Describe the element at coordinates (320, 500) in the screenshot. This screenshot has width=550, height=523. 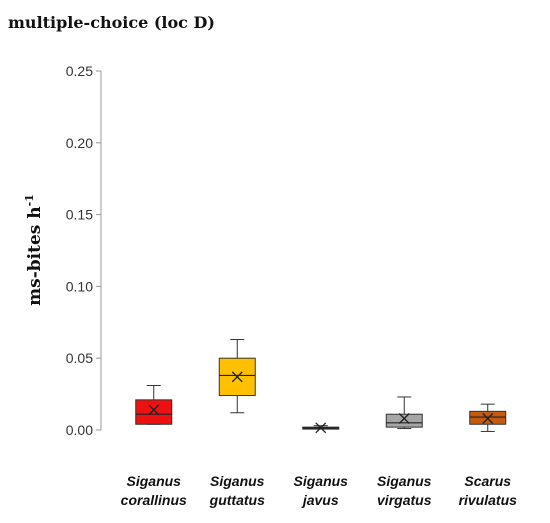
I see `category-label: javus` at that location.